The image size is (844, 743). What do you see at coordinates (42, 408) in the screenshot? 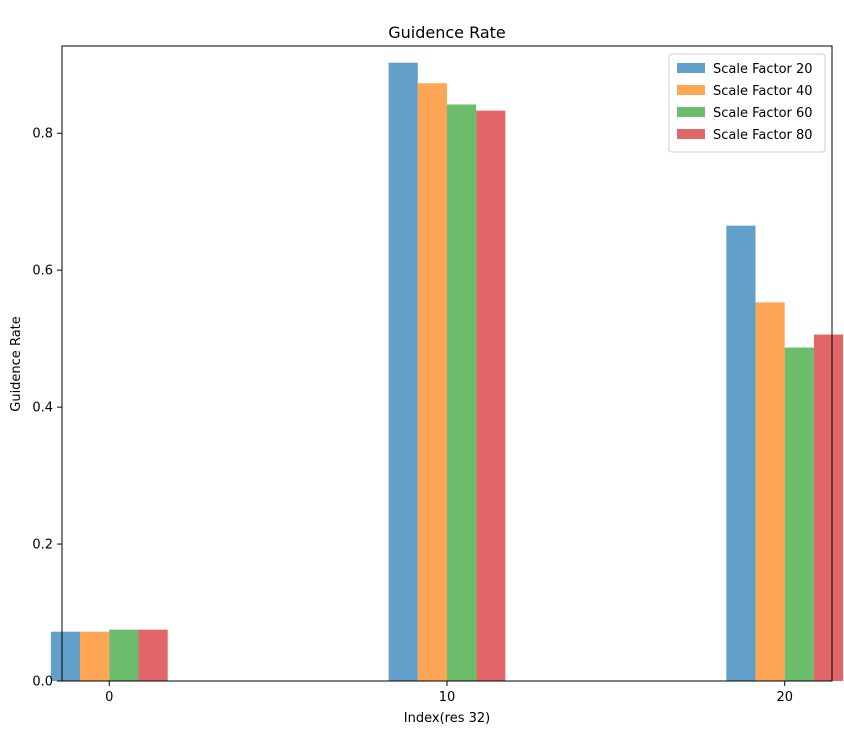
I see `y-tick-label: 0.4` at bounding box center [42, 408].